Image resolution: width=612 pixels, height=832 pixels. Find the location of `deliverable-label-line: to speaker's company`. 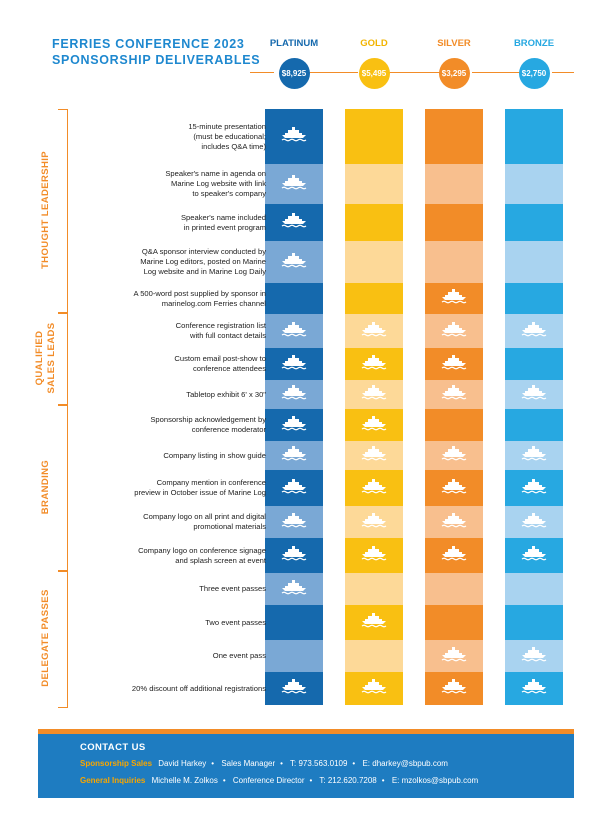

deliverable-label-line: to speaker's company is located at coordinates (229, 193).